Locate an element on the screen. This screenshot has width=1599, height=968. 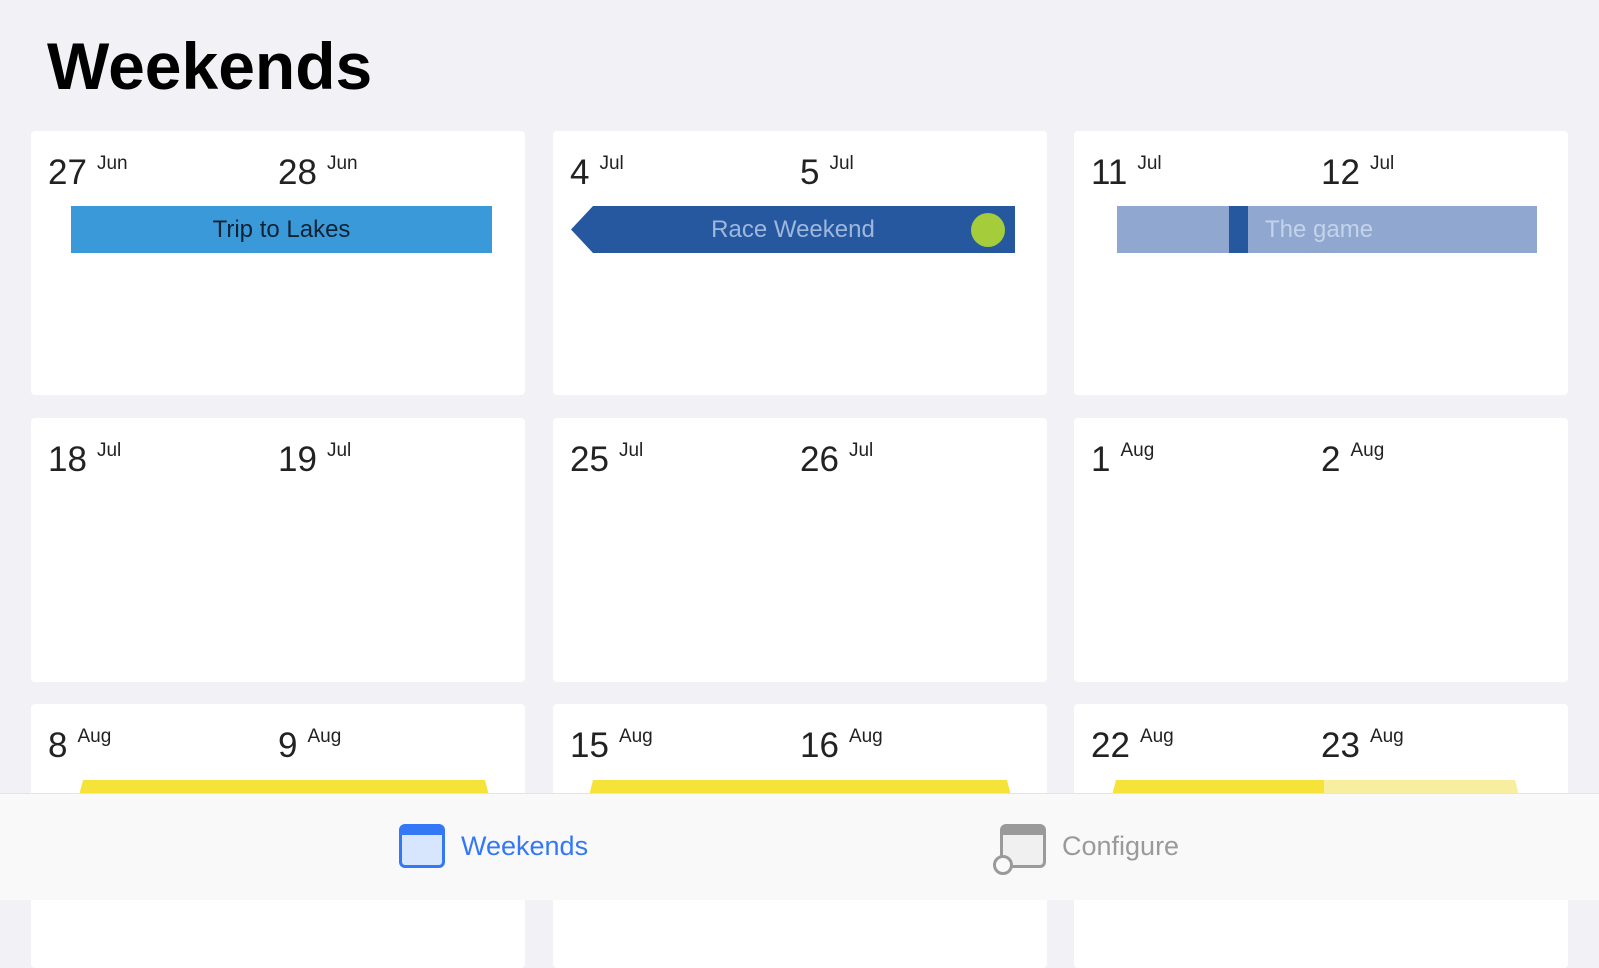
day-label: 1 Aug is located at coordinates (1122, 460).